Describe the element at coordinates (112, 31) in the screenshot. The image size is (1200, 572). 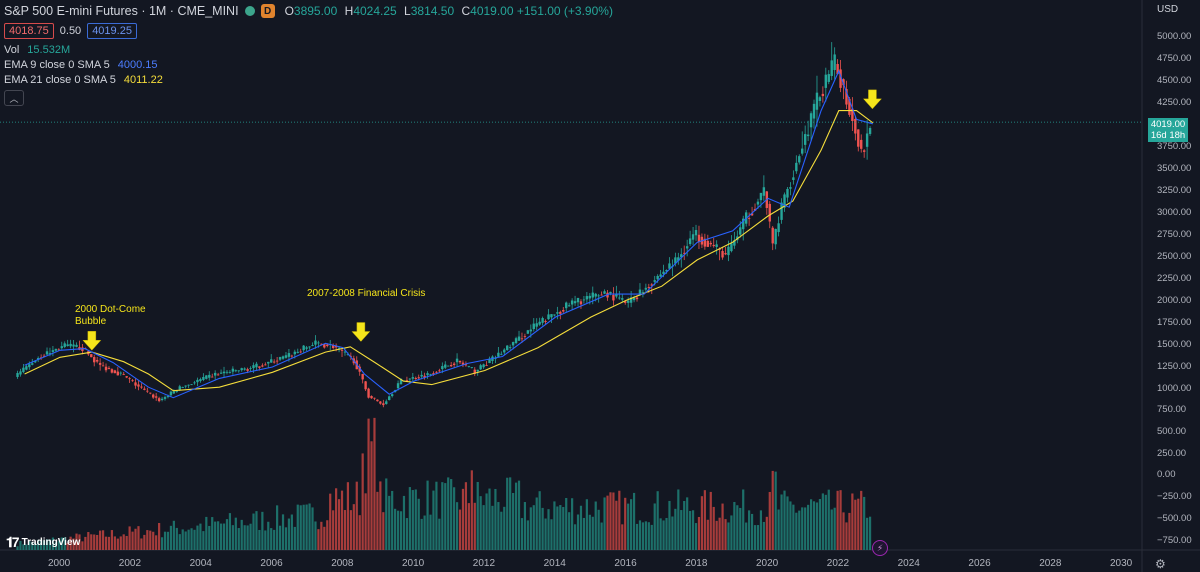
I see `ask-price: 4019.25` at that location.